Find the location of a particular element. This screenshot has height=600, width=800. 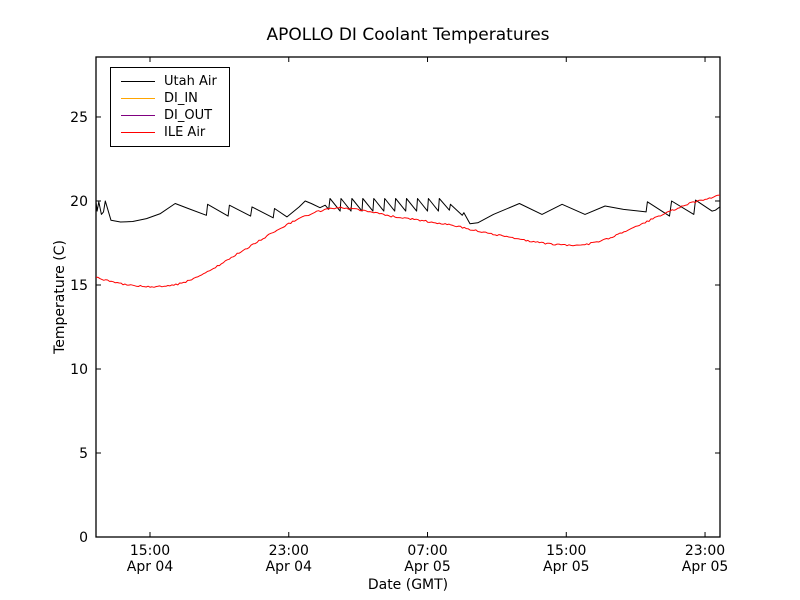

y-tick-label: 5 is located at coordinates (83, 454).